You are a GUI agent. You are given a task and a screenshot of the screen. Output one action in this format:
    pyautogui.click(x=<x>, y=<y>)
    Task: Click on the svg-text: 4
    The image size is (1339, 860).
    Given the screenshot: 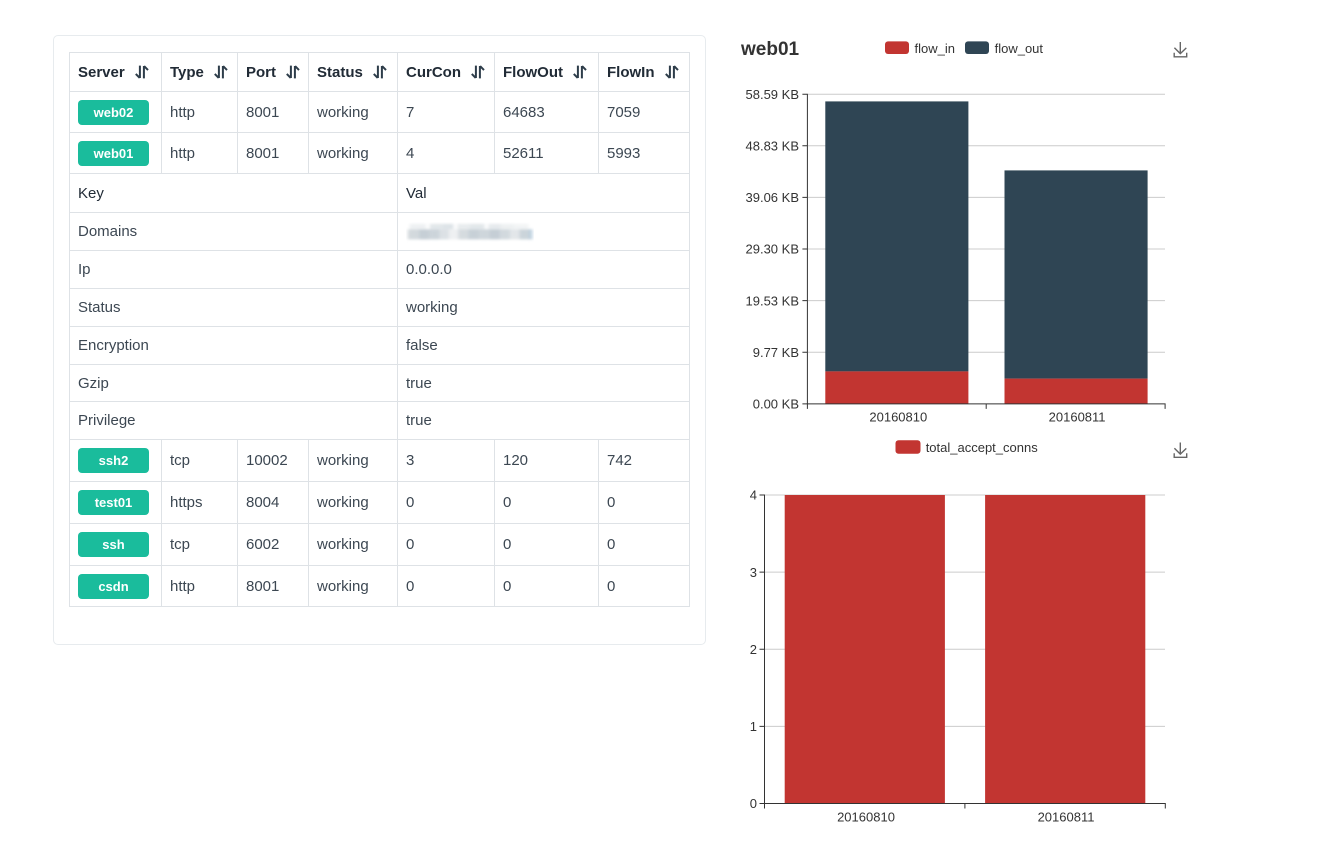 What is the action you would take?
    pyautogui.click(x=753, y=495)
    